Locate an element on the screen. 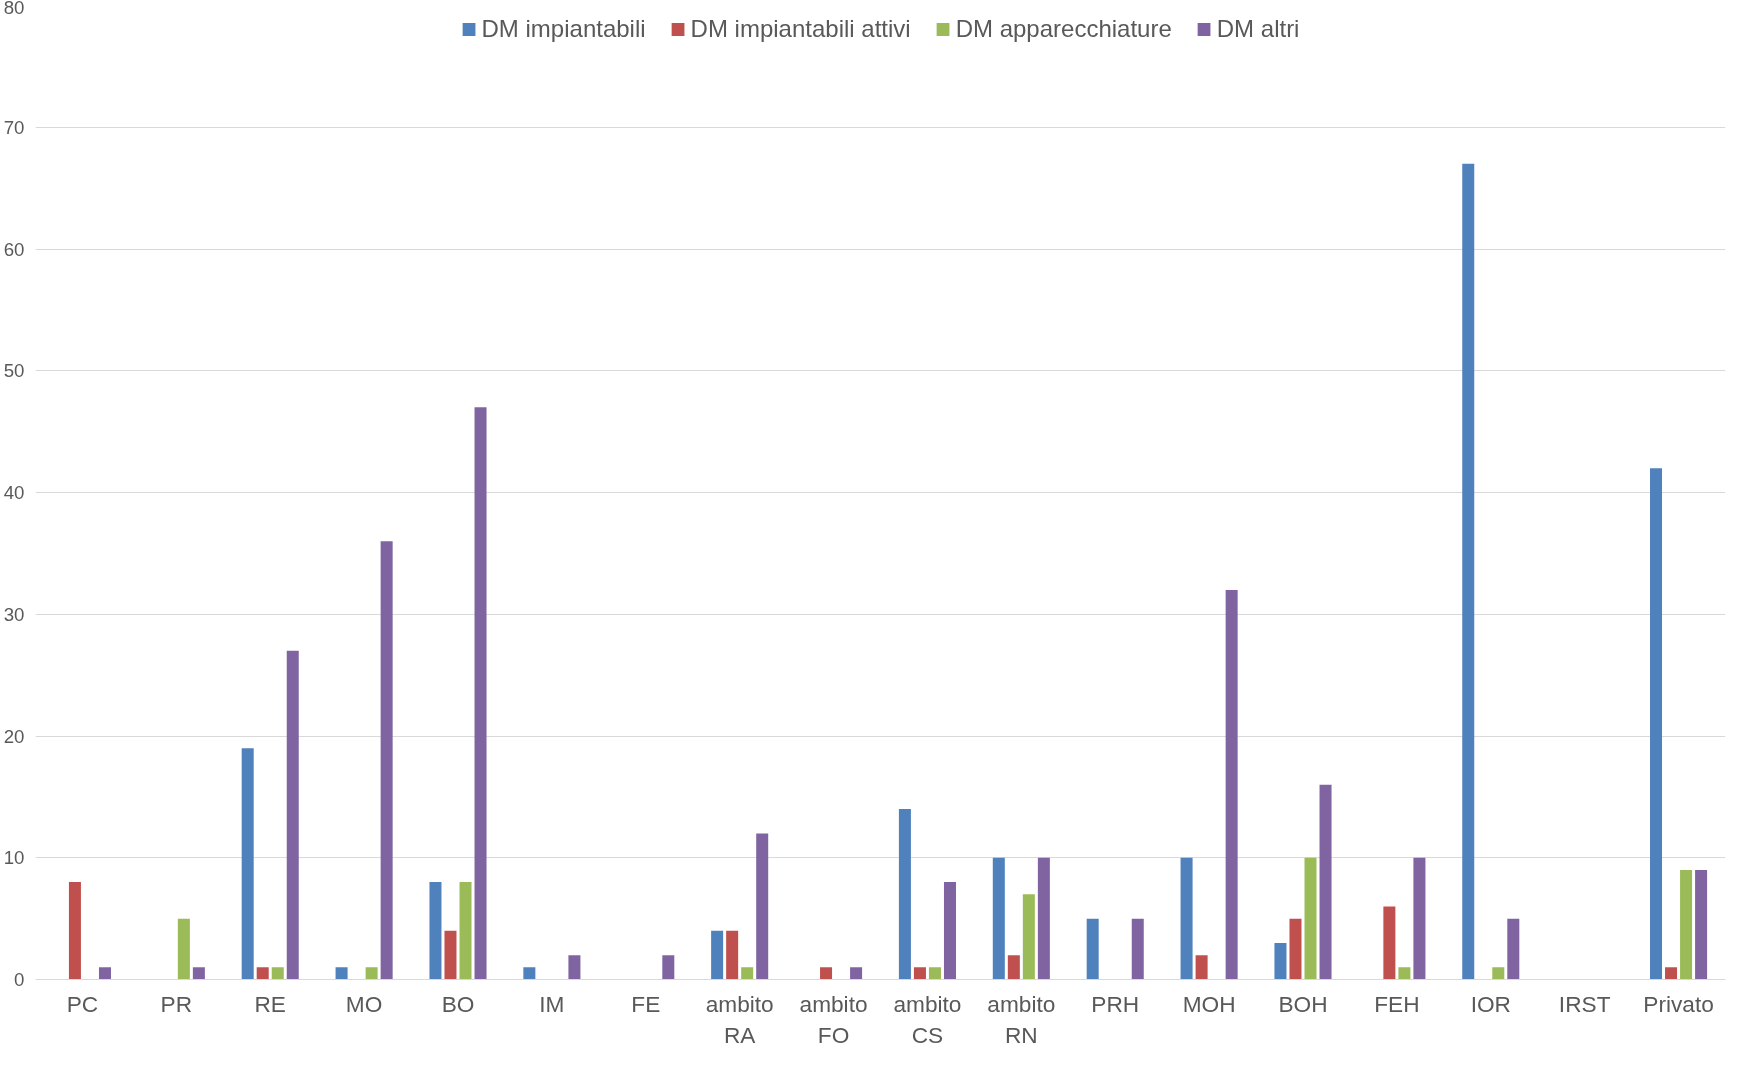 This screenshot has height=1070, width=1742. x-tick-label: ambito CS is located at coordinates (927, 1019).